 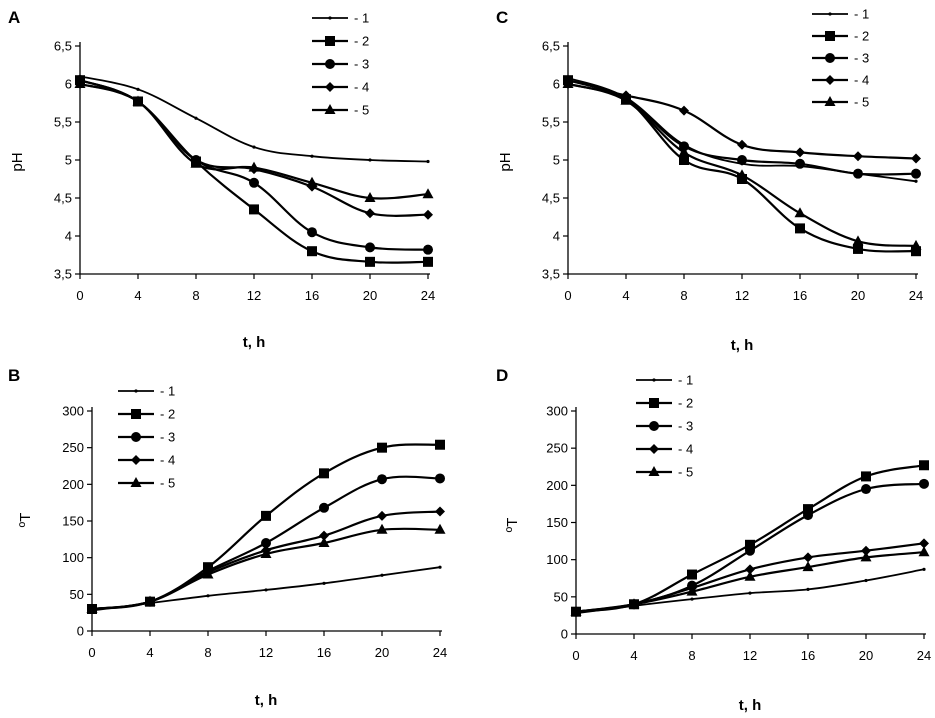 I want to click on y-tick-label: 4, so click(x=68, y=236).